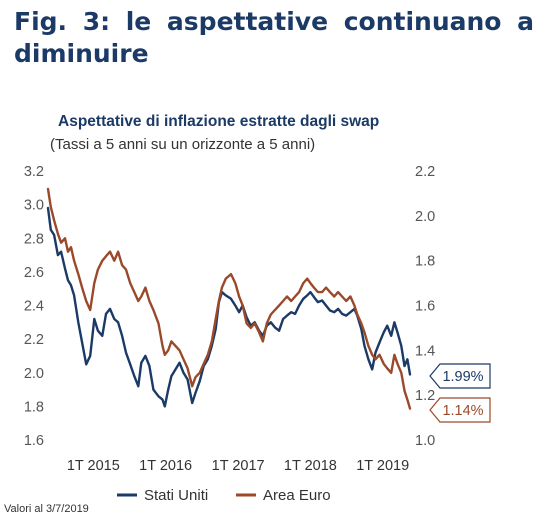  I want to click on x-tick-label: 1T 2018, so click(310, 466).